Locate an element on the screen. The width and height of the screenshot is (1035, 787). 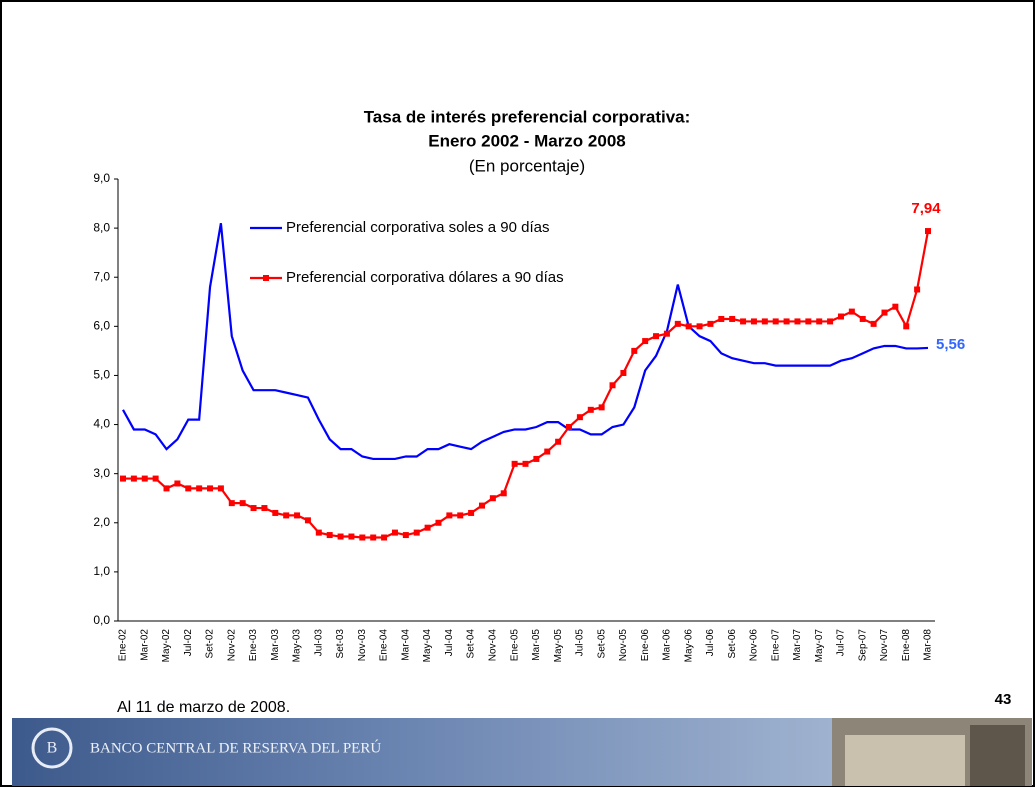
x-tick-label: Nov-02 is located at coordinates (231, 645).